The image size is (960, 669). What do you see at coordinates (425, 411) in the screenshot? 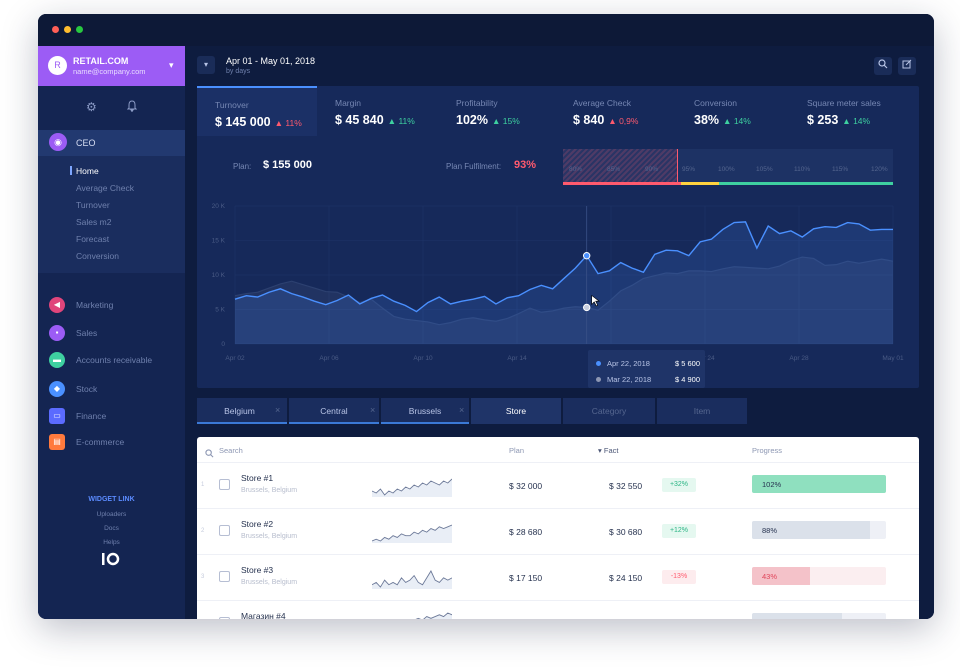
I see `crumb-brussels: Brussels ×` at bounding box center [425, 411].